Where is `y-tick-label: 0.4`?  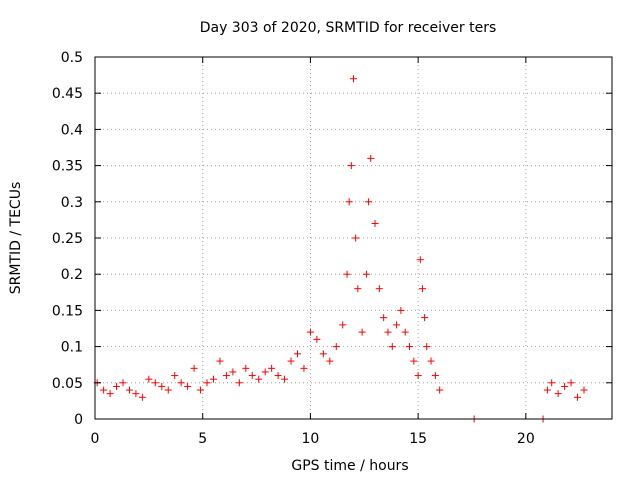 y-tick-label: 0.4 is located at coordinates (72, 130).